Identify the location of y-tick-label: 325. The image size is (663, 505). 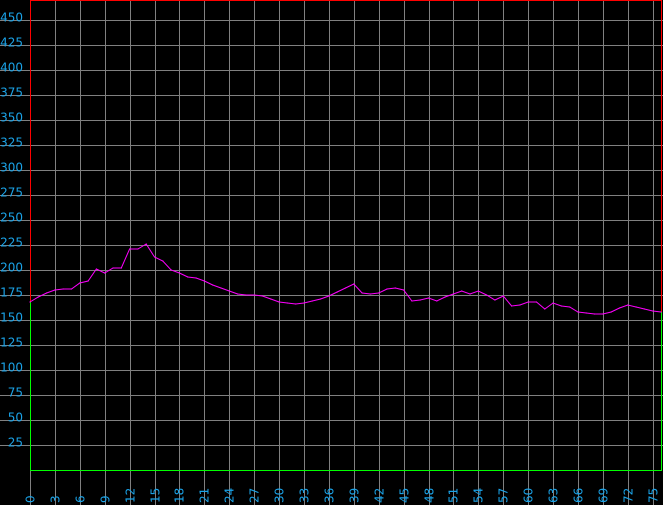
(11, 143).